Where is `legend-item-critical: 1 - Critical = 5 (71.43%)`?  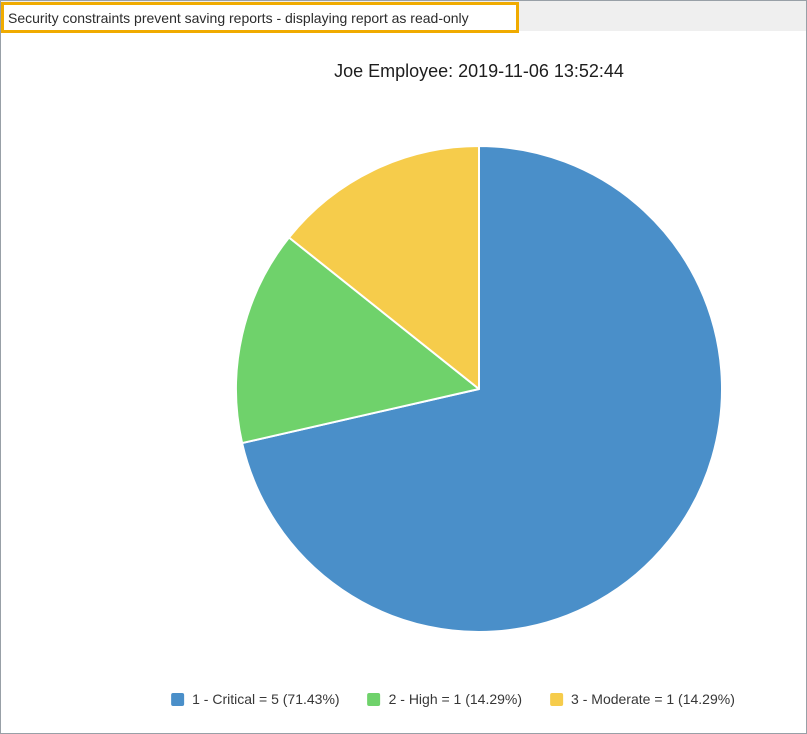
legend-item-critical: 1 - Critical = 5 (71.43%) is located at coordinates (255, 699).